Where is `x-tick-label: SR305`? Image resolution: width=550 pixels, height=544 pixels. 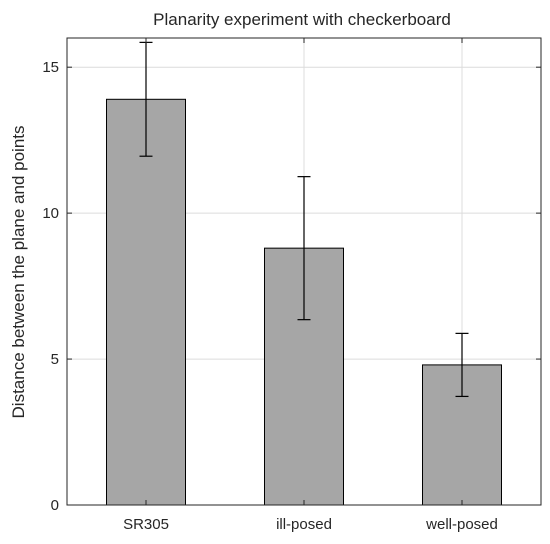 x-tick-label: SR305 is located at coordinates (146, 524).